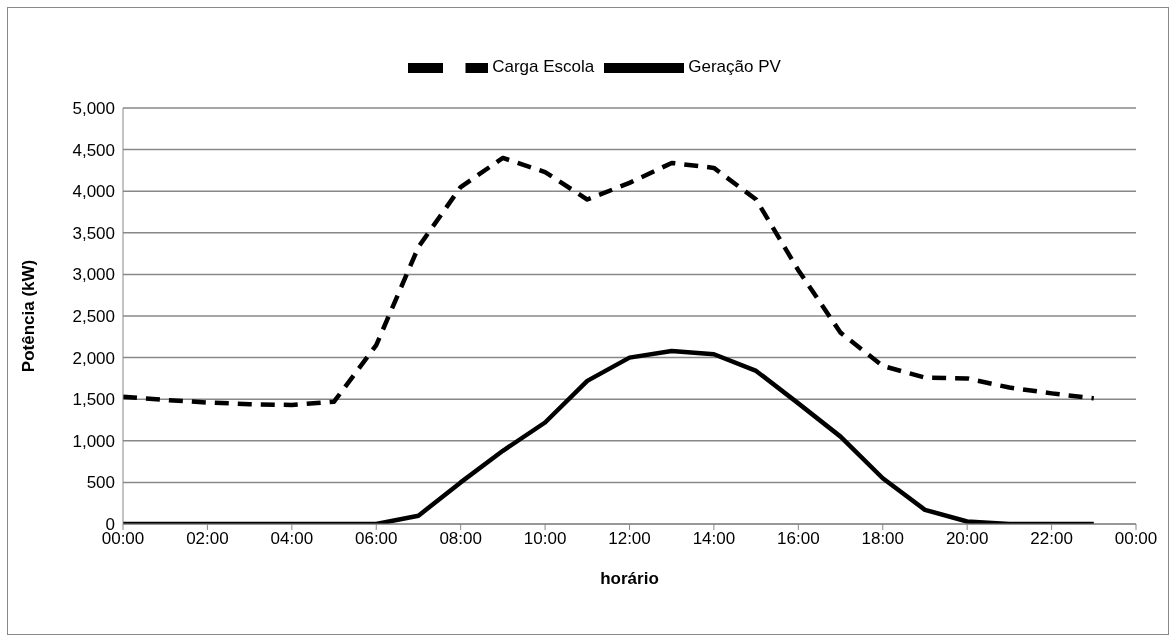  Describe the element at coordinates (798, 539) in the screenshot. I see `x-tick-label: 16:00` at that location.